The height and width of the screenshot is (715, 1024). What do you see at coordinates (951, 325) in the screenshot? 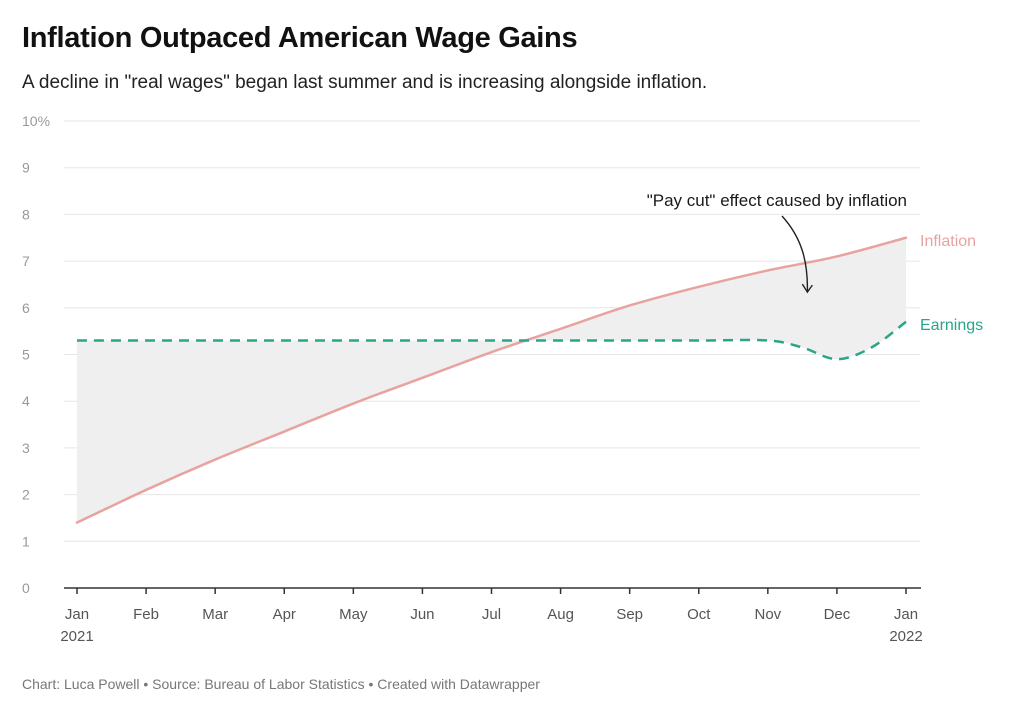
I see `series-label-earnings: Earnings` at bounding box center [951, 325].